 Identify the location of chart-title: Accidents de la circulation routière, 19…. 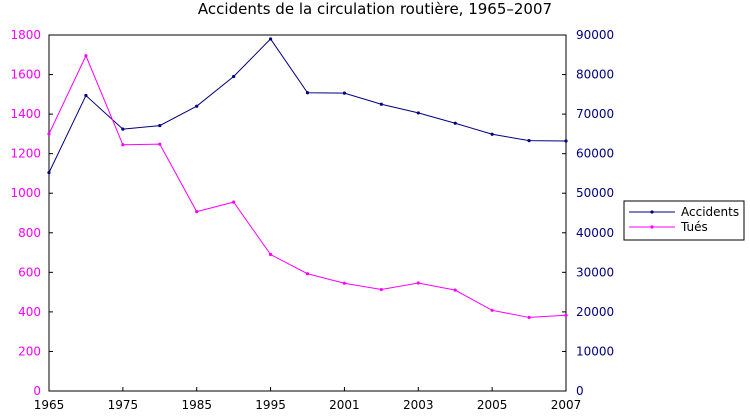
(375, 9).